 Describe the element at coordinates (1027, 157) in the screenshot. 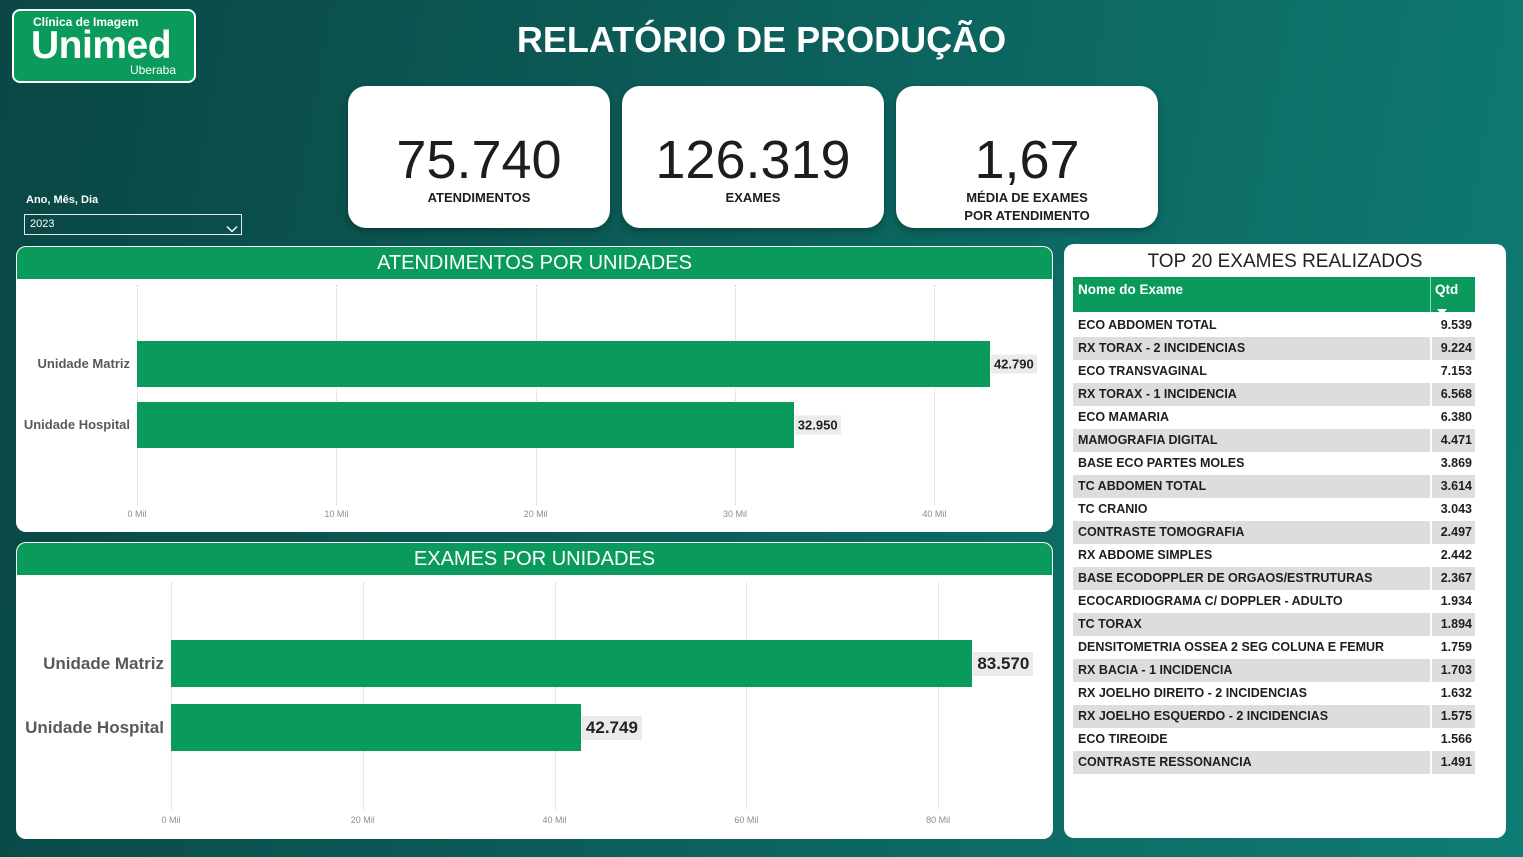

I see `kpi-card-media: 1,67 MÉDIA DE EXAMES POR ATENDIMENTO` at that location.